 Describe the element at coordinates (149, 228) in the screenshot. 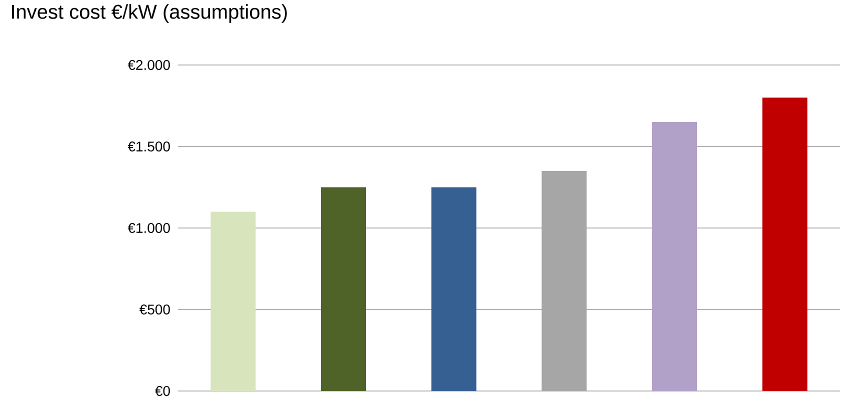

I see `y-tick-label: €1.000` at that location.